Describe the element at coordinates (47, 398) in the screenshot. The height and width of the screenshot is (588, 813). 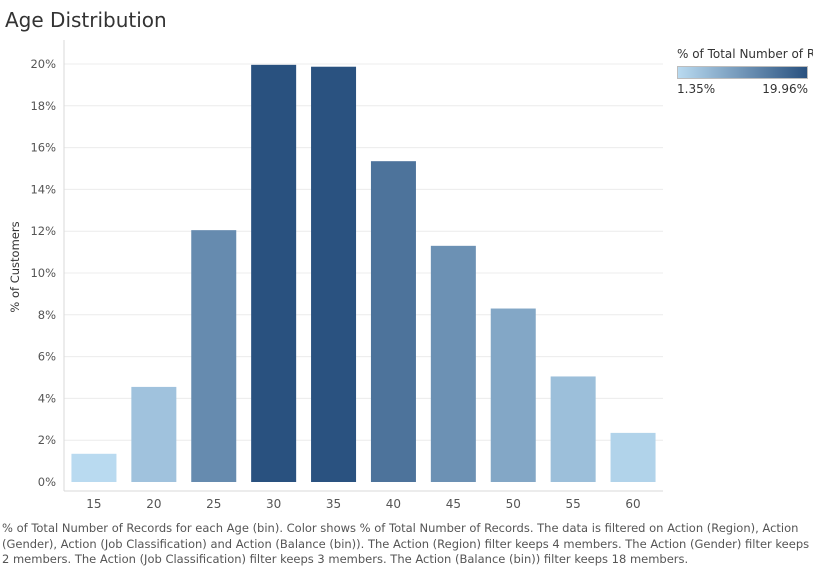
I see `y-tick-label: 4%` at that location.